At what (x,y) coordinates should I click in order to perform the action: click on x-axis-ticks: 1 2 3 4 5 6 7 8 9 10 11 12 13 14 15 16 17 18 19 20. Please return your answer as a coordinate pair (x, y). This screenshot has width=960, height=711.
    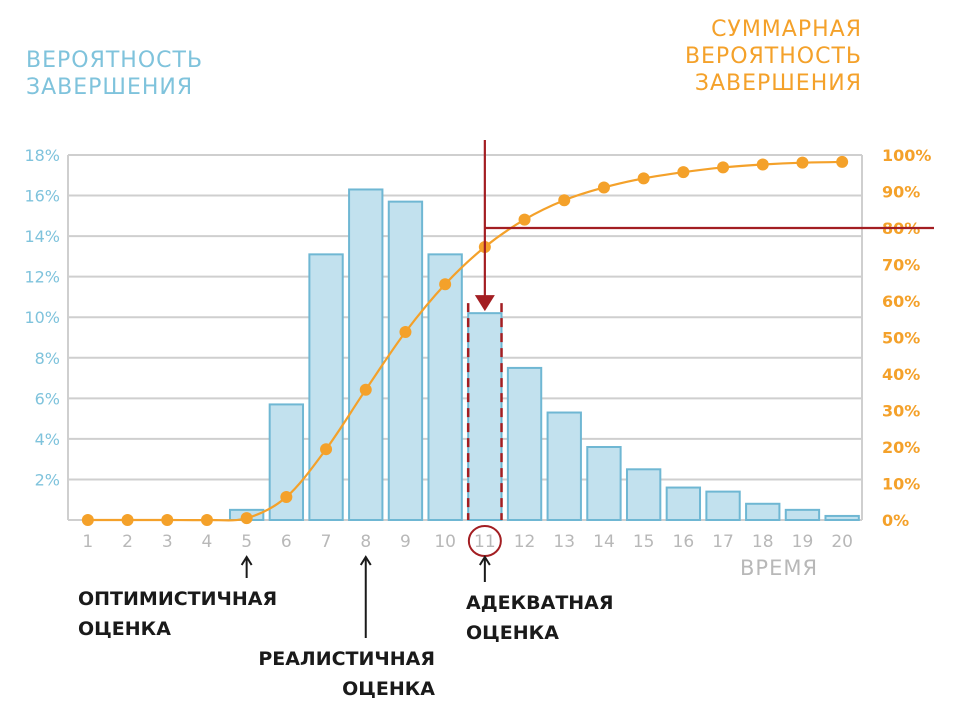
    Looking at the image, I should click on (467, 542).